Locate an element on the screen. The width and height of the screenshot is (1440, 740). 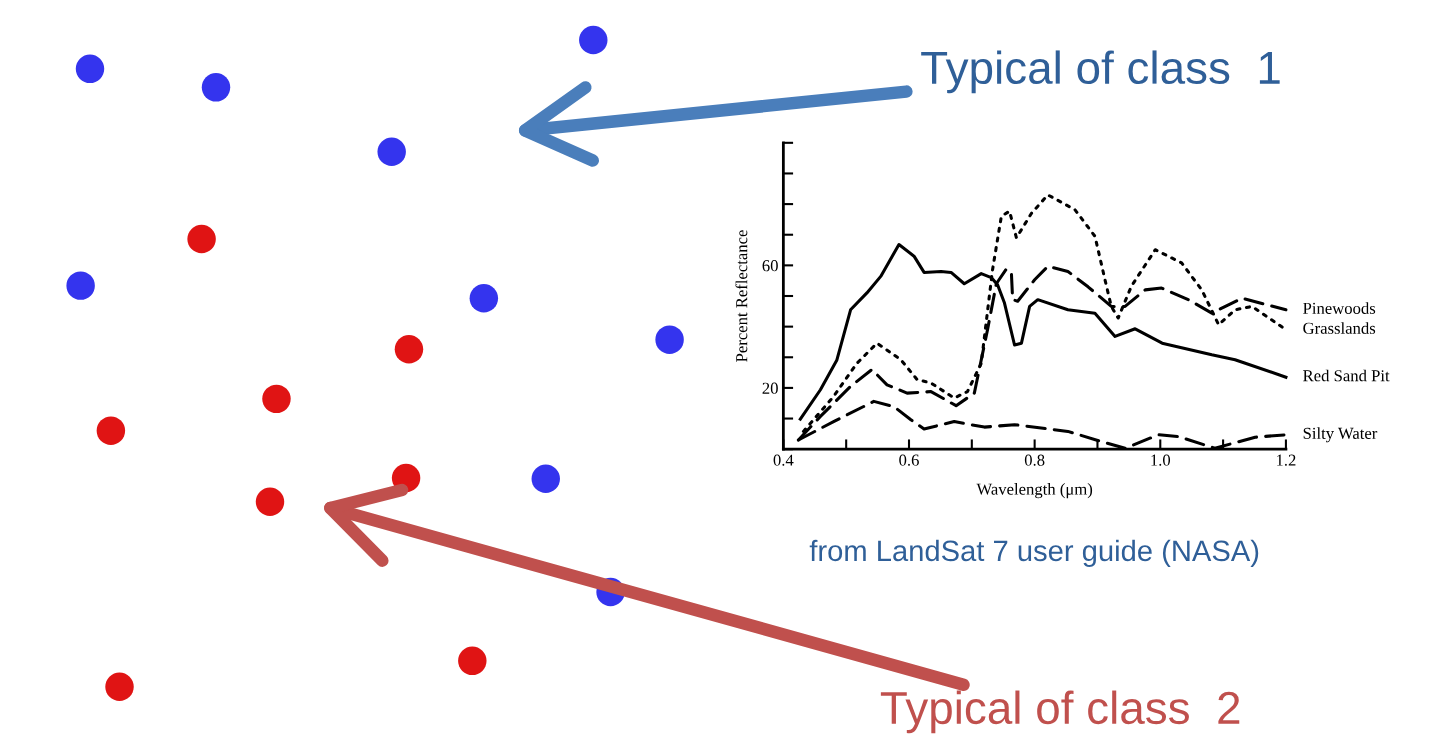
series-label: Pinewoods is located at coordinates (1339, 308).